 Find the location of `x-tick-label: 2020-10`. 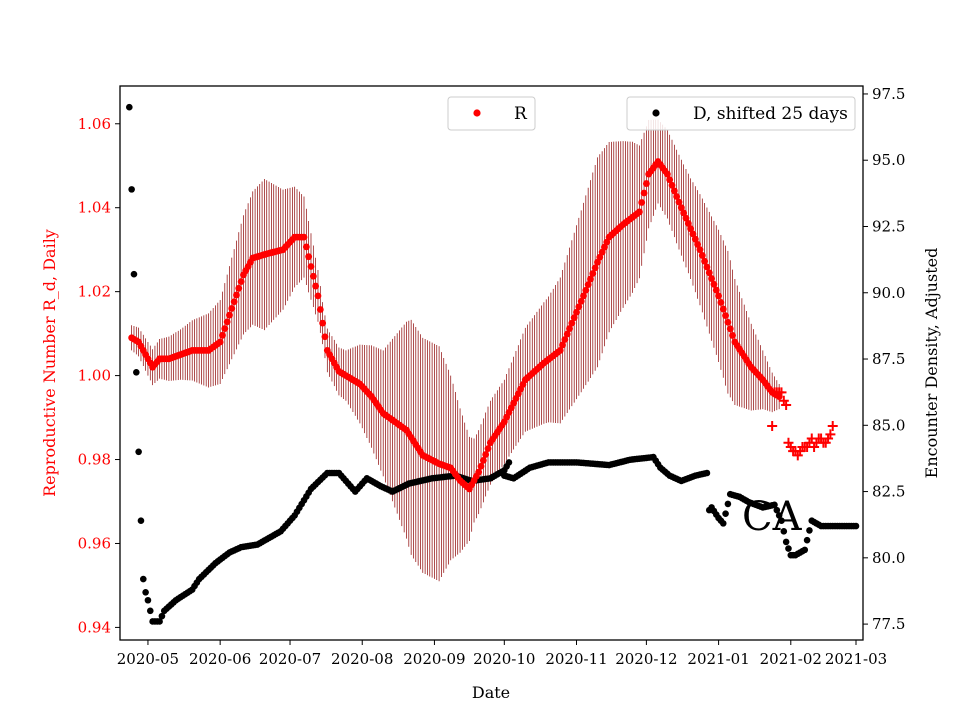

x-tick-label: 2020-10 is located at coordinates (504, 659).